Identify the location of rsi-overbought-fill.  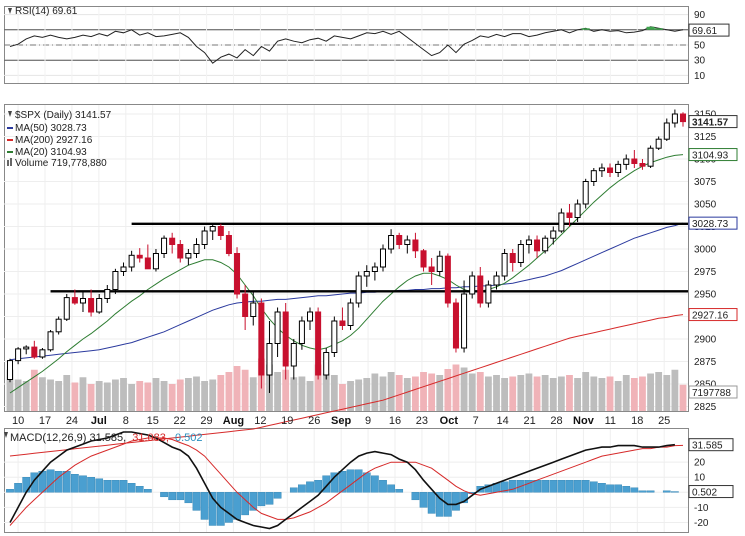
(585, 29).